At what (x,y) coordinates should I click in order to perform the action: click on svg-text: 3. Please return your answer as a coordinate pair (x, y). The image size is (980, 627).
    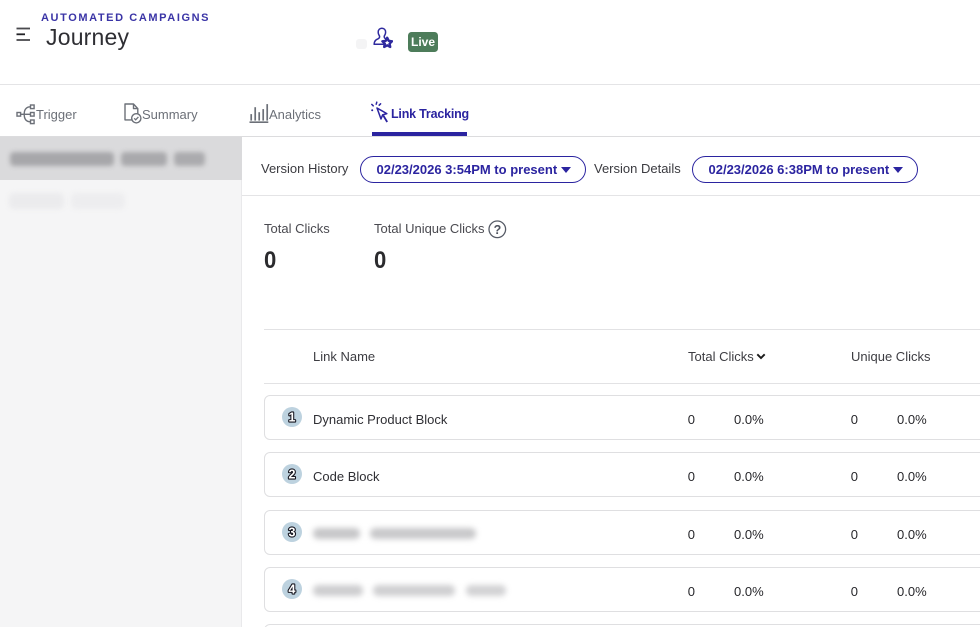
    Looking at the image, I should click on (292, 533).